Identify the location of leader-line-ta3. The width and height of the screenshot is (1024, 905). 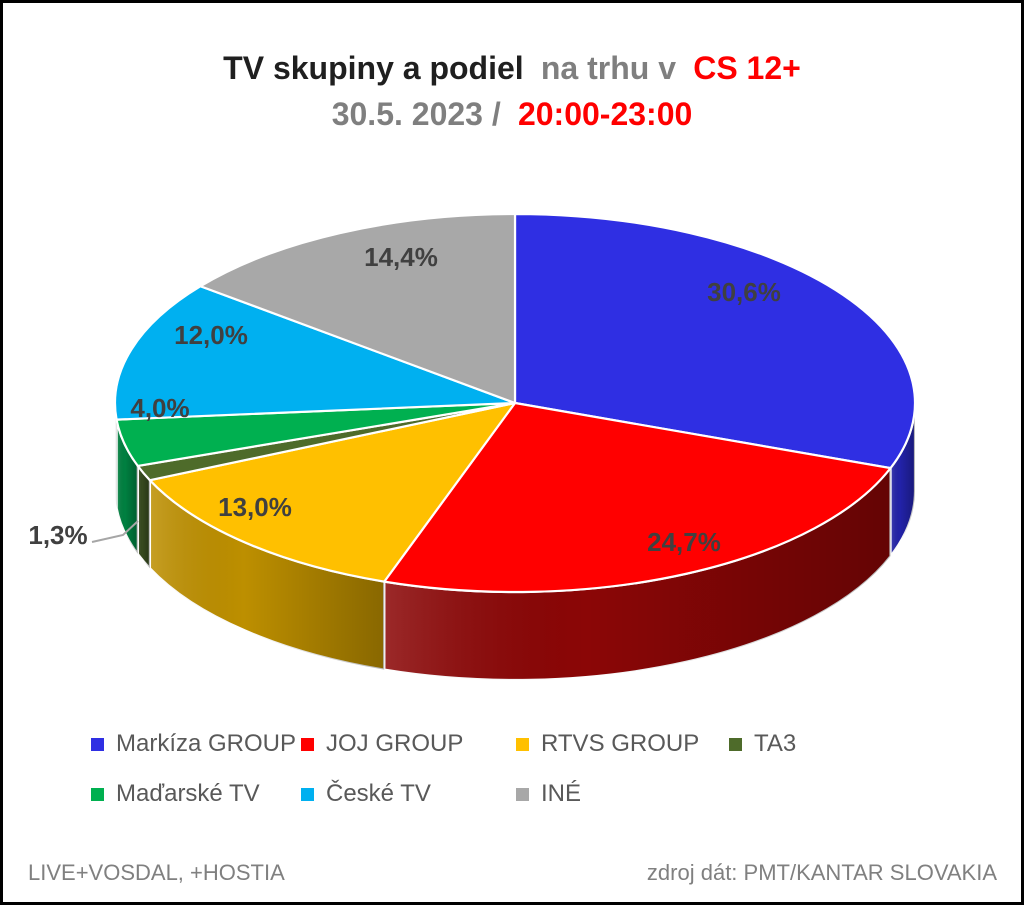
(115, 531).